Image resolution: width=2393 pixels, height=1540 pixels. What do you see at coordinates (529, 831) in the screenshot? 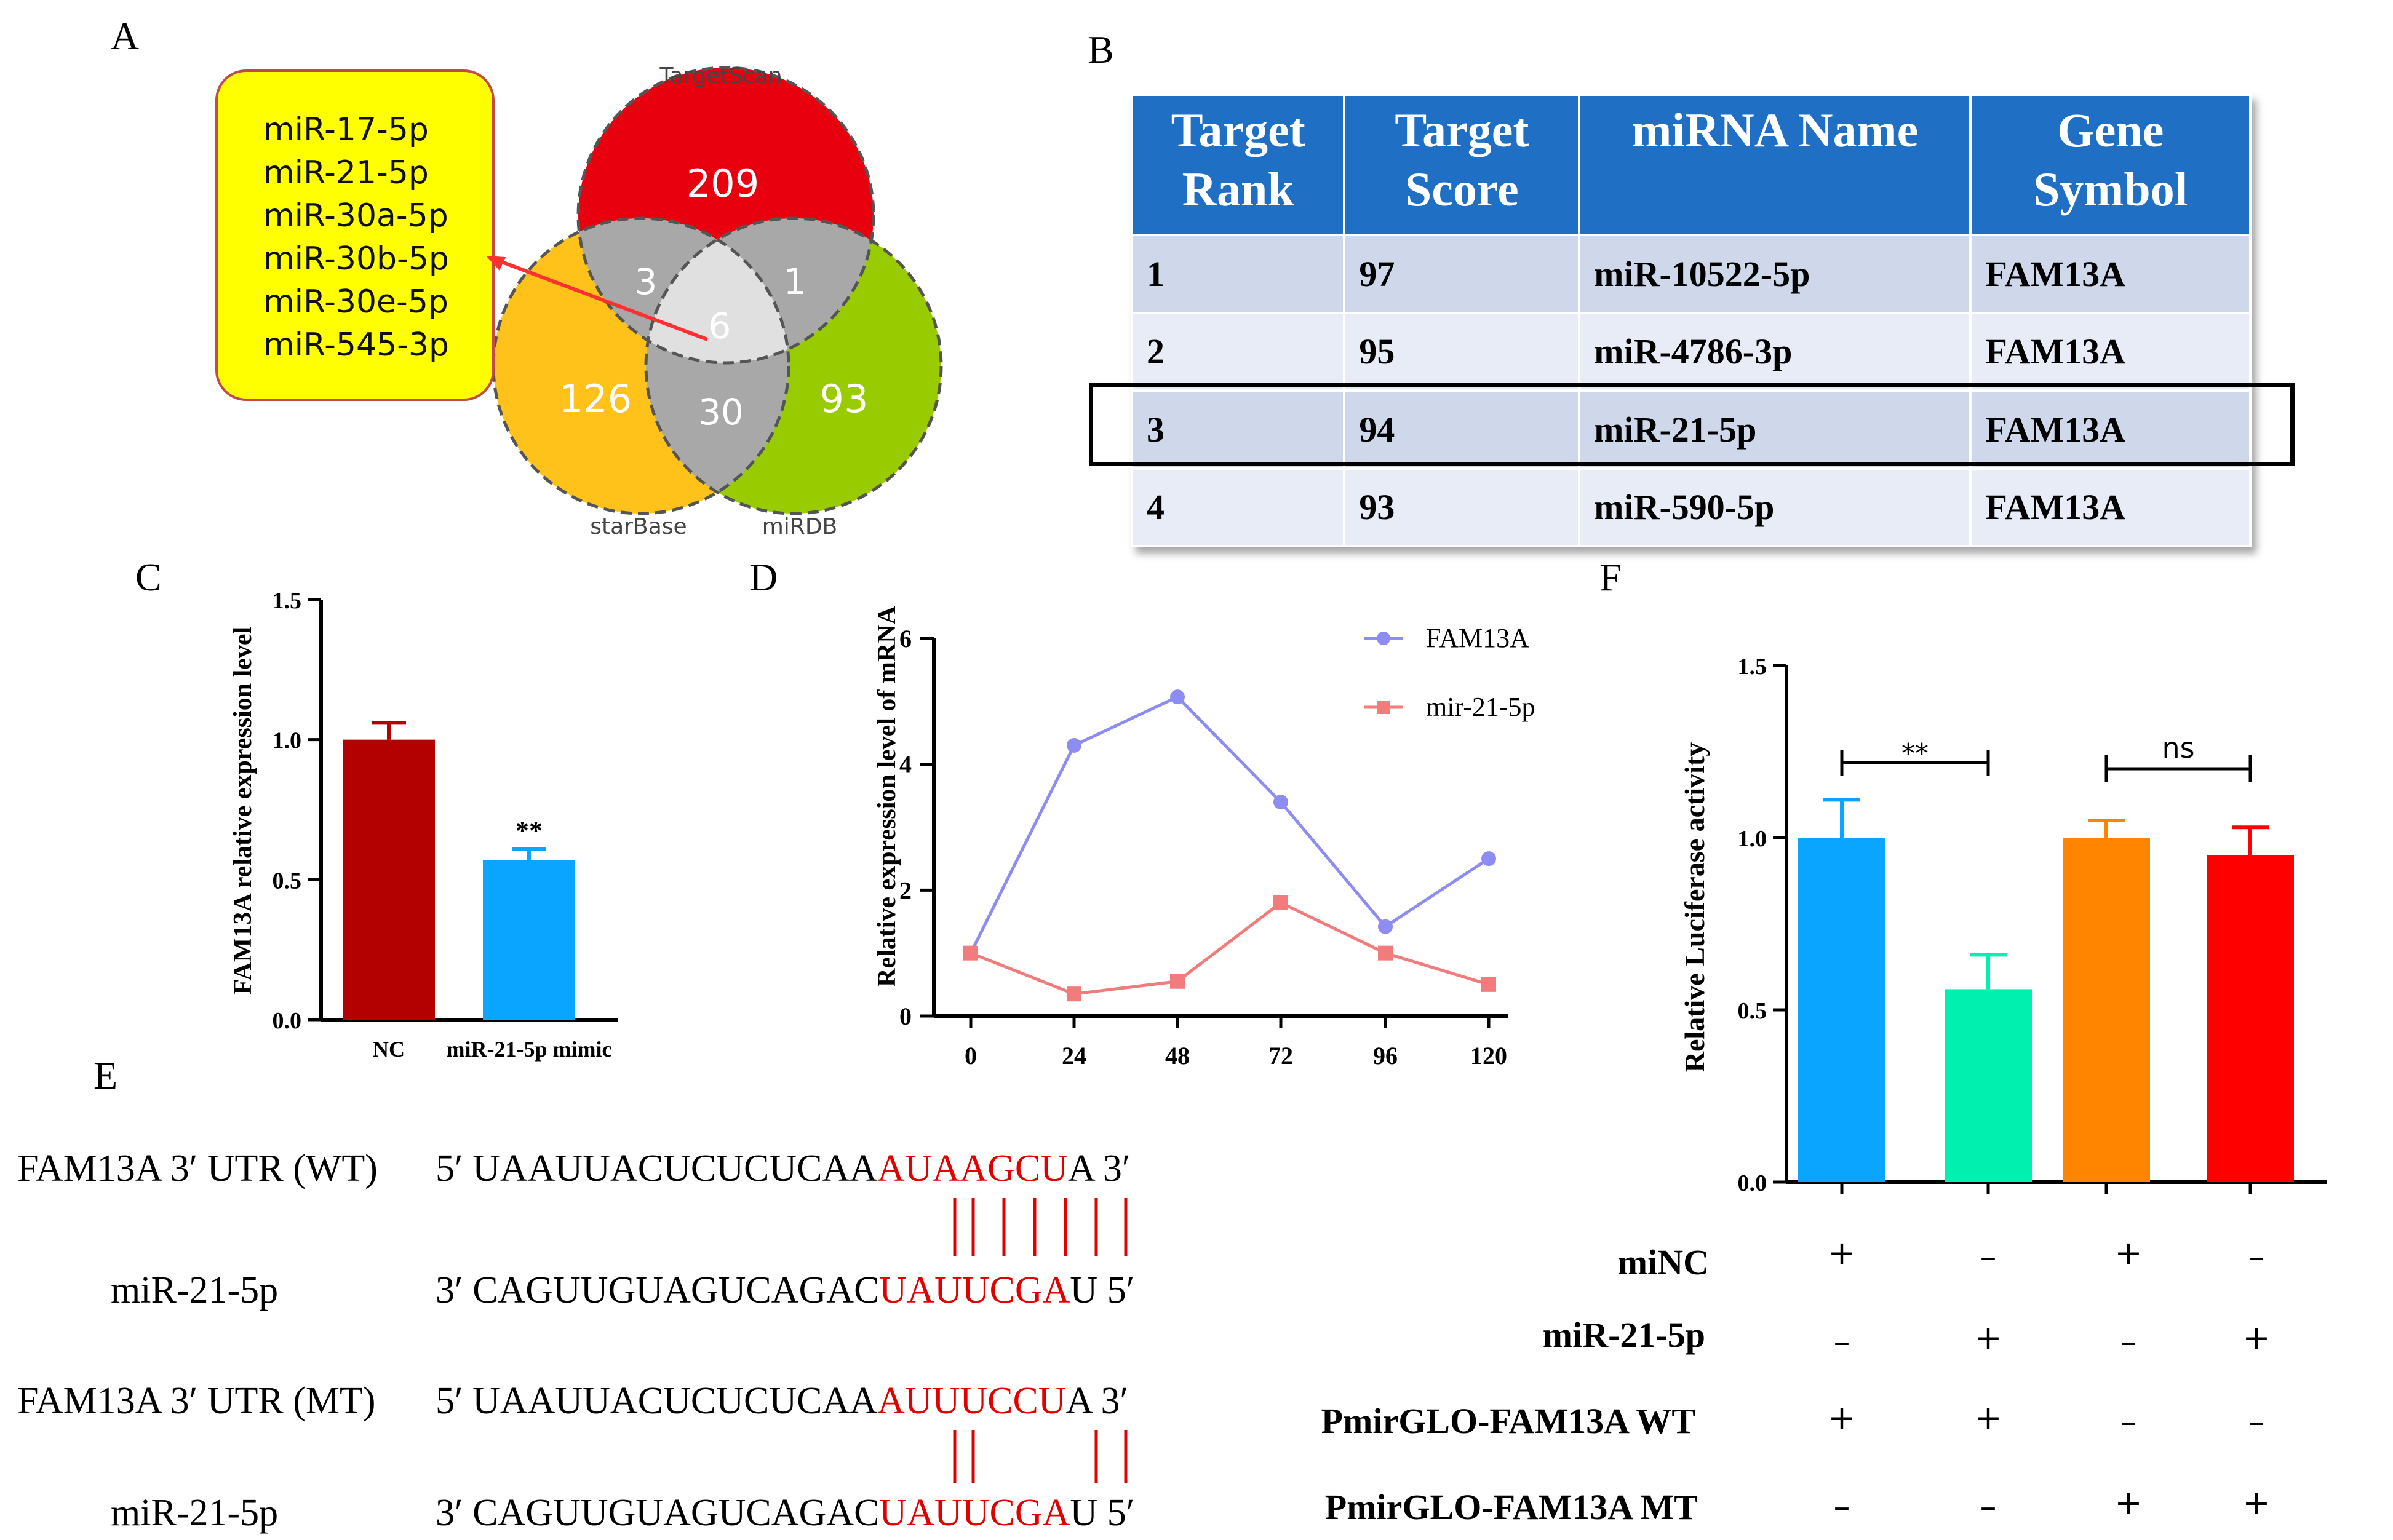
I see `chart-c-significance: **` at bounding box center [529, 831].